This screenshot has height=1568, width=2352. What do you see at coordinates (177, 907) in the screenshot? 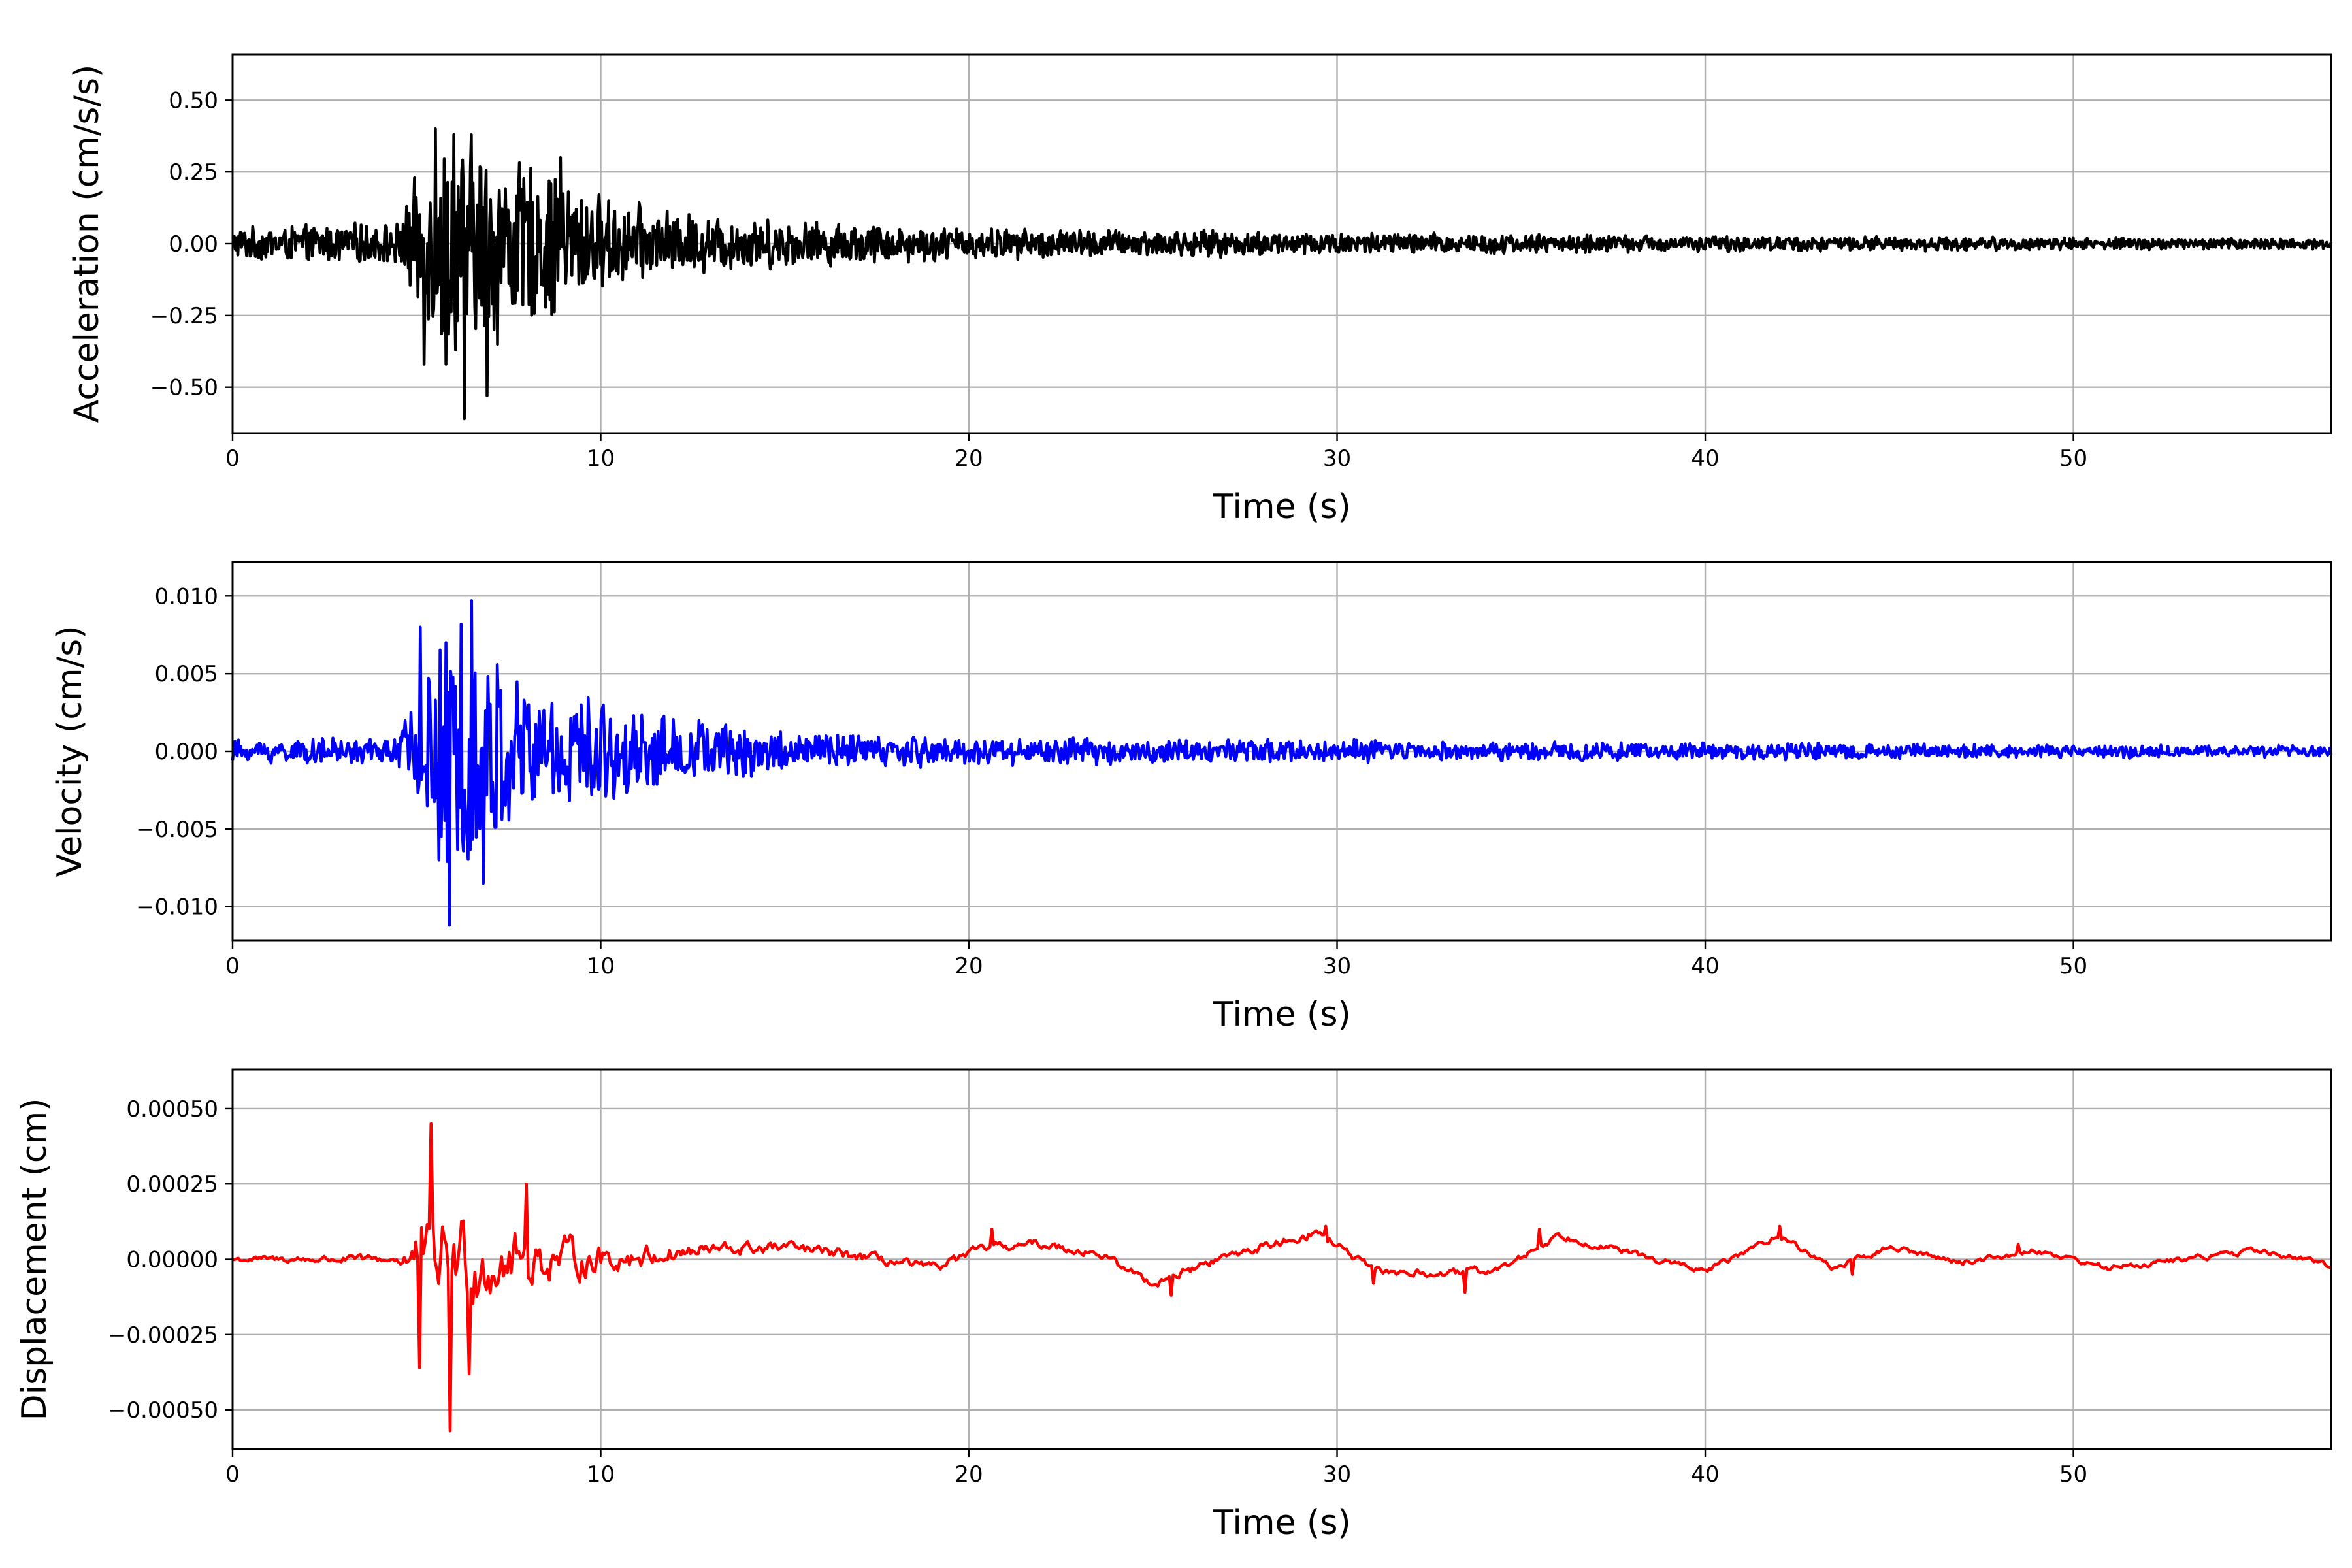
I see `velocity-y-tick-label: −0.010` at bounding box center [177, 907].